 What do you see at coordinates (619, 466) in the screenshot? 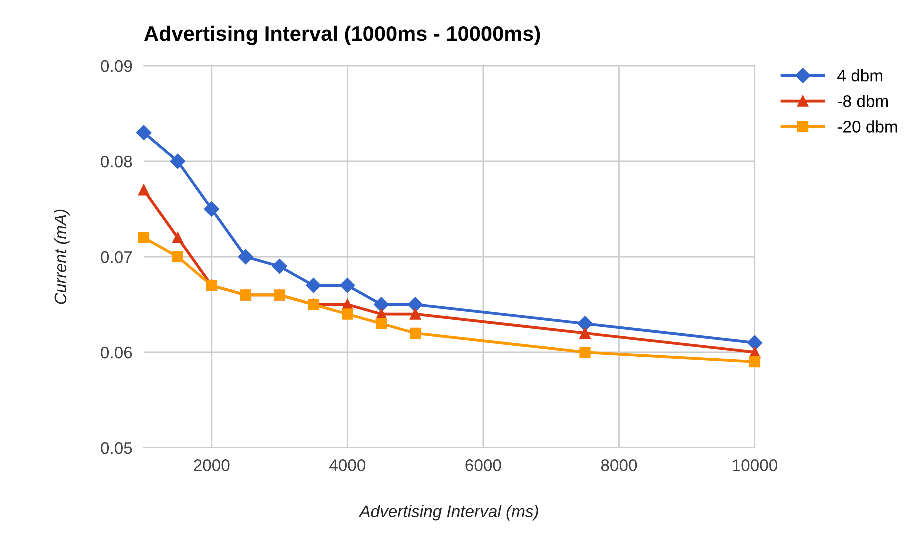
I see `x-tick-label: 8000` at bounding box center [619, 466].